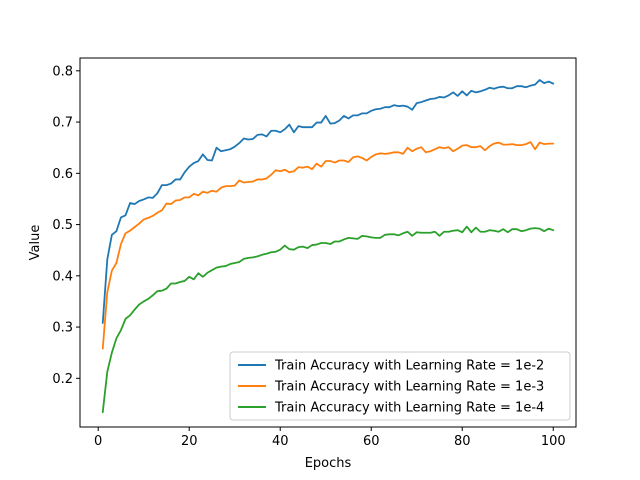  I want to click on x-tick-label: 80, so click(462, 441).